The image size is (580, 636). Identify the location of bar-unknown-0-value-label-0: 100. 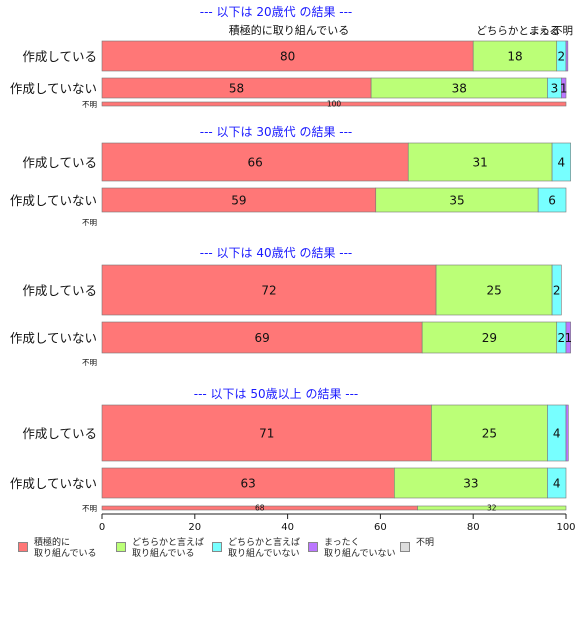
(334, 104).